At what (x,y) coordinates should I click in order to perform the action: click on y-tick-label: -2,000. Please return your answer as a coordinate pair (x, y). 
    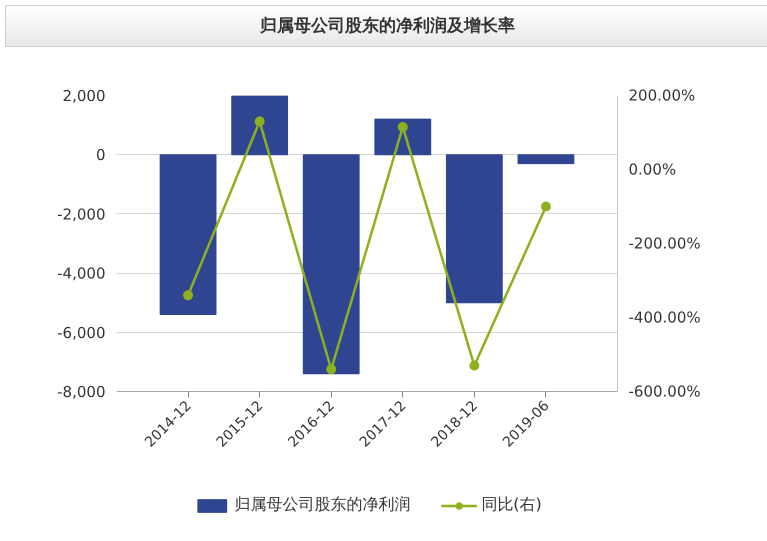
    Looking at the image, I should click on (81, 214).